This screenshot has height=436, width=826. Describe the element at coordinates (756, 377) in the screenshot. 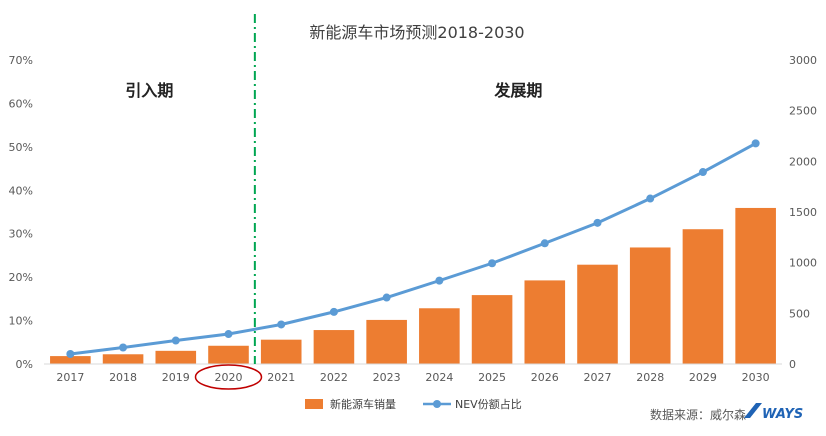

I see `x-tick-label: 2030` at that location.